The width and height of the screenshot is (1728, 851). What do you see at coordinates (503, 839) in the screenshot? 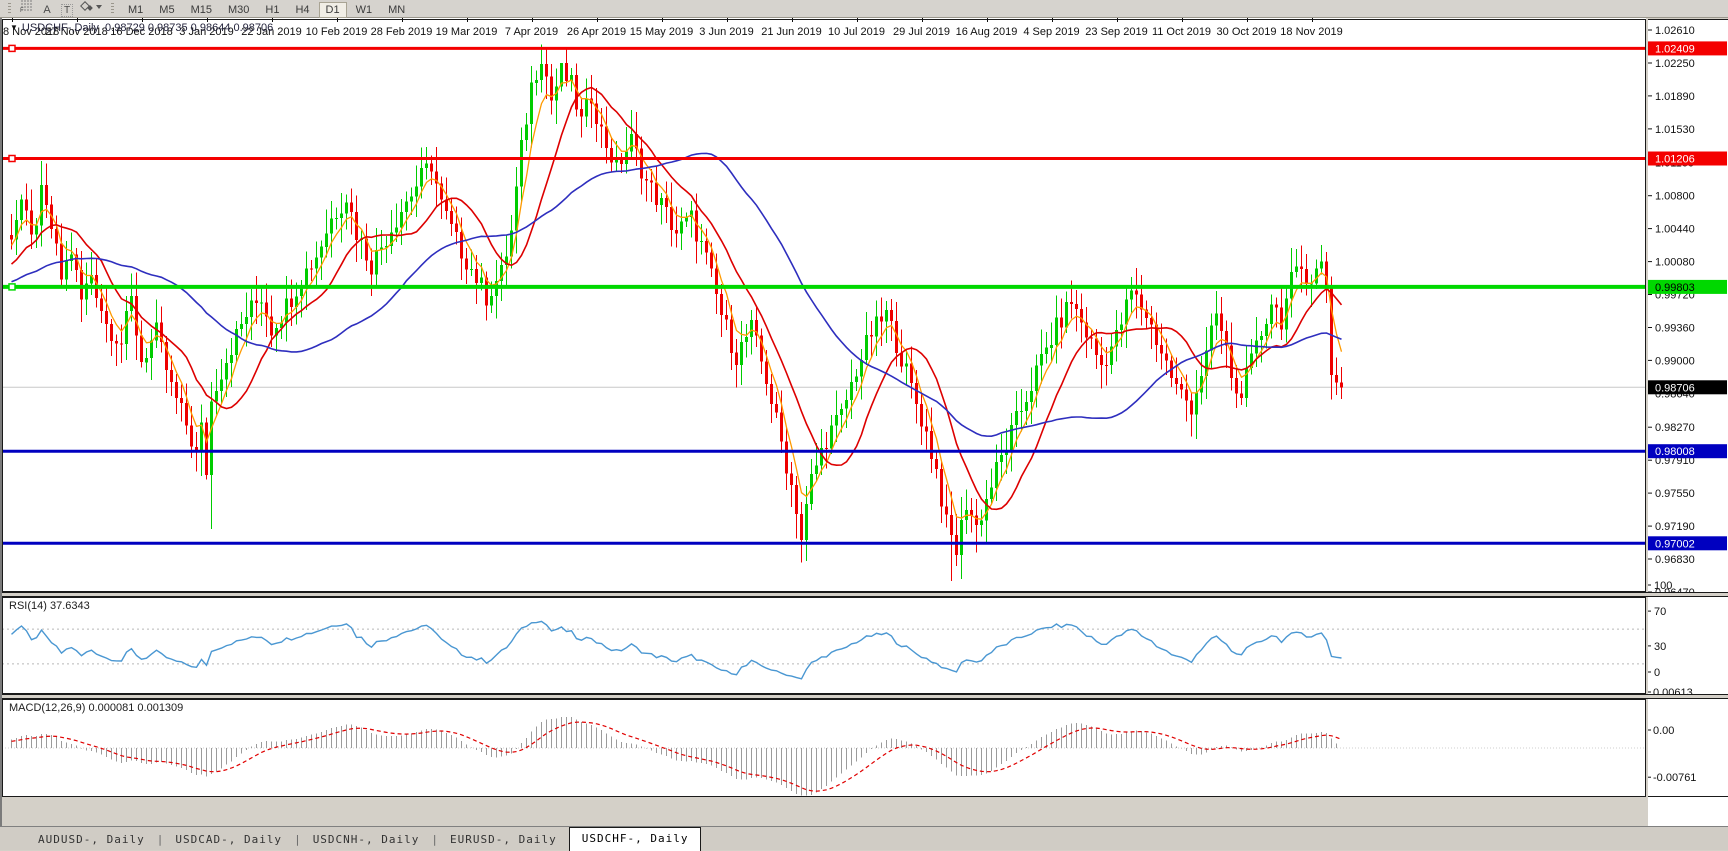
I see `chart-tab-eurusd: EURUSD-, Daily` at bounding box center [503, 839].